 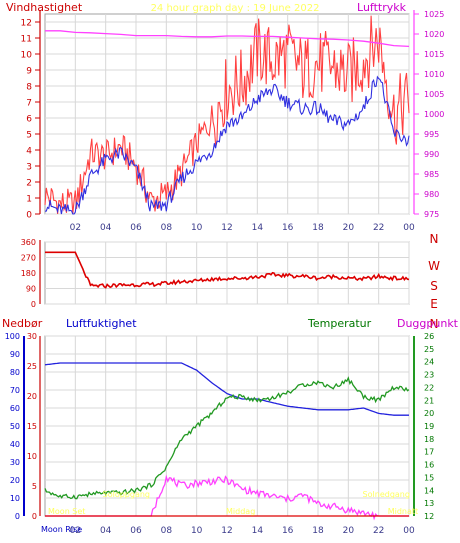 What do you see at coordinates (434, 266) in the screenshot?
I see `panel2-compass-label: W` at bounding box center [434, 266].